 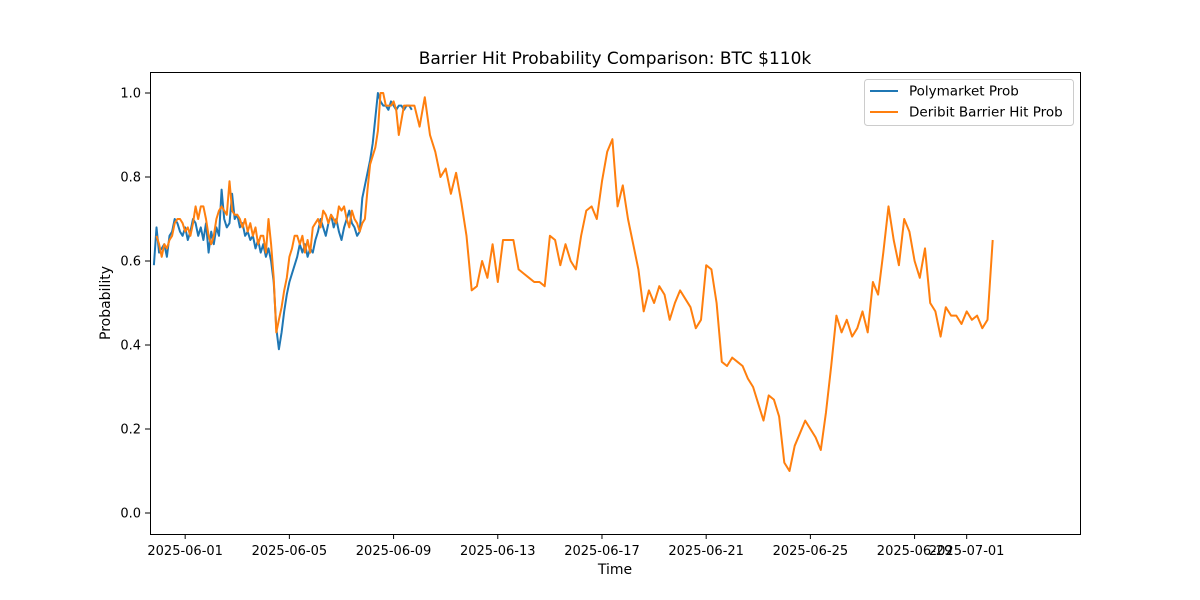 I want to click on x-tick-label: 2025-06-29, so click(x=915, y=551).